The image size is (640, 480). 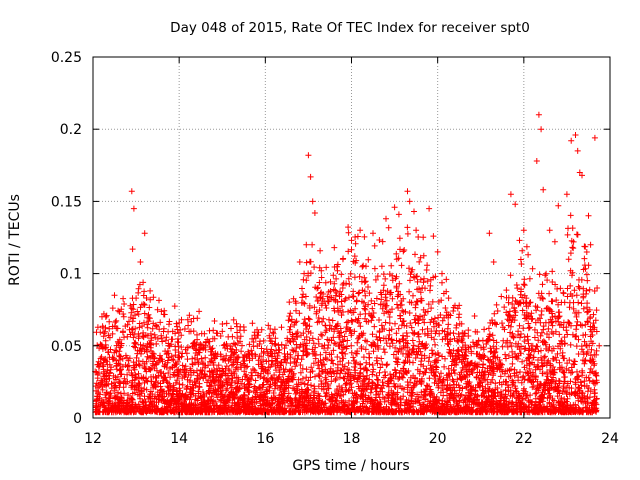 What do you see at coordinates (15, 240) in the screenshot?
I see `y-axis-label: ROTI / TECUs` at bounding box center [15, 240].